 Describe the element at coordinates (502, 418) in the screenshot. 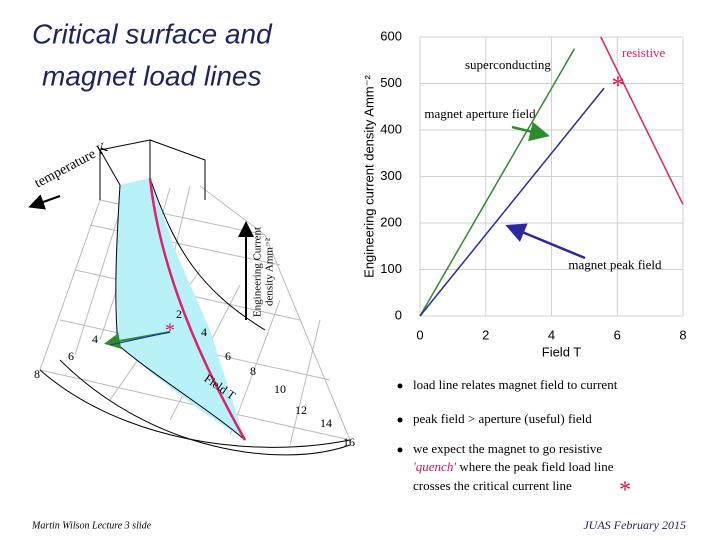

I see `bullet: peak field > aperture (useful) field` at that location.